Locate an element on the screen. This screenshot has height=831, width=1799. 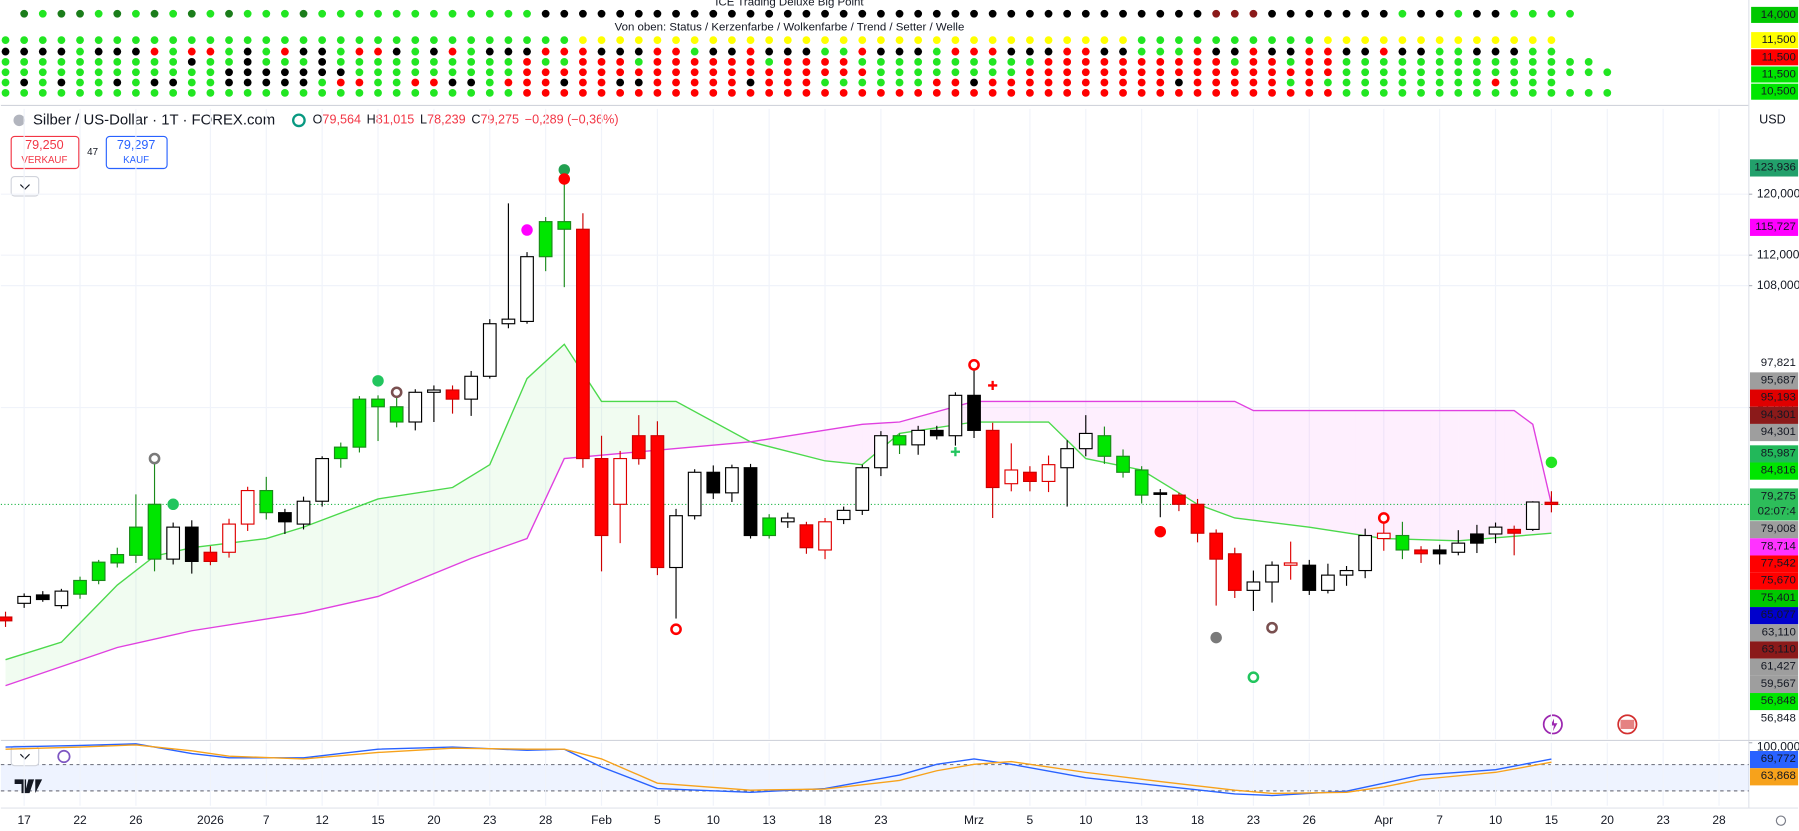
buy-button is located at coordinates (136, 152).